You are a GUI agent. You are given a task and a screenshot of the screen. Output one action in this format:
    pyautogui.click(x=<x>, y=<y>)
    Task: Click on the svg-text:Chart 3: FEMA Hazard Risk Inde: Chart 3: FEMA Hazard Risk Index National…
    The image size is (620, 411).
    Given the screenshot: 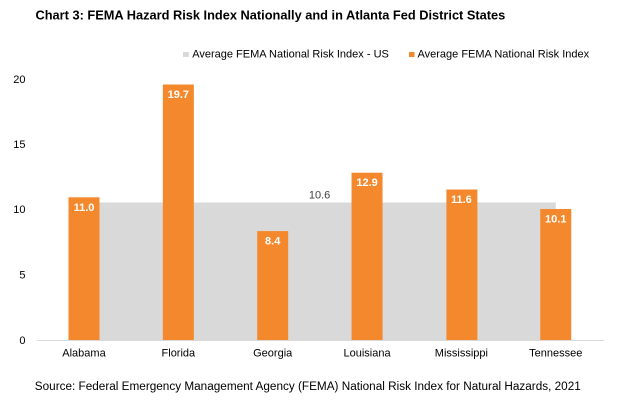 What is the action you would take?
    pyautogui.click(x=271, y=15)
    